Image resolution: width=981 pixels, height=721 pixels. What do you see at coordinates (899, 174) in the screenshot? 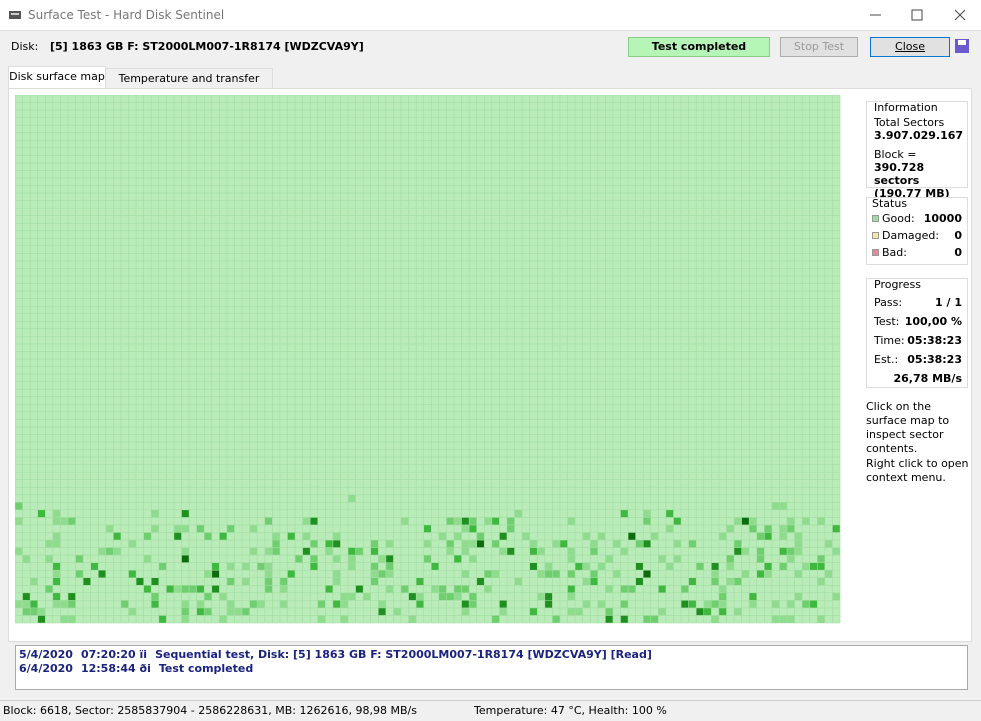
I see `value: 390.728 sectors` at bounding box center [899, 174].